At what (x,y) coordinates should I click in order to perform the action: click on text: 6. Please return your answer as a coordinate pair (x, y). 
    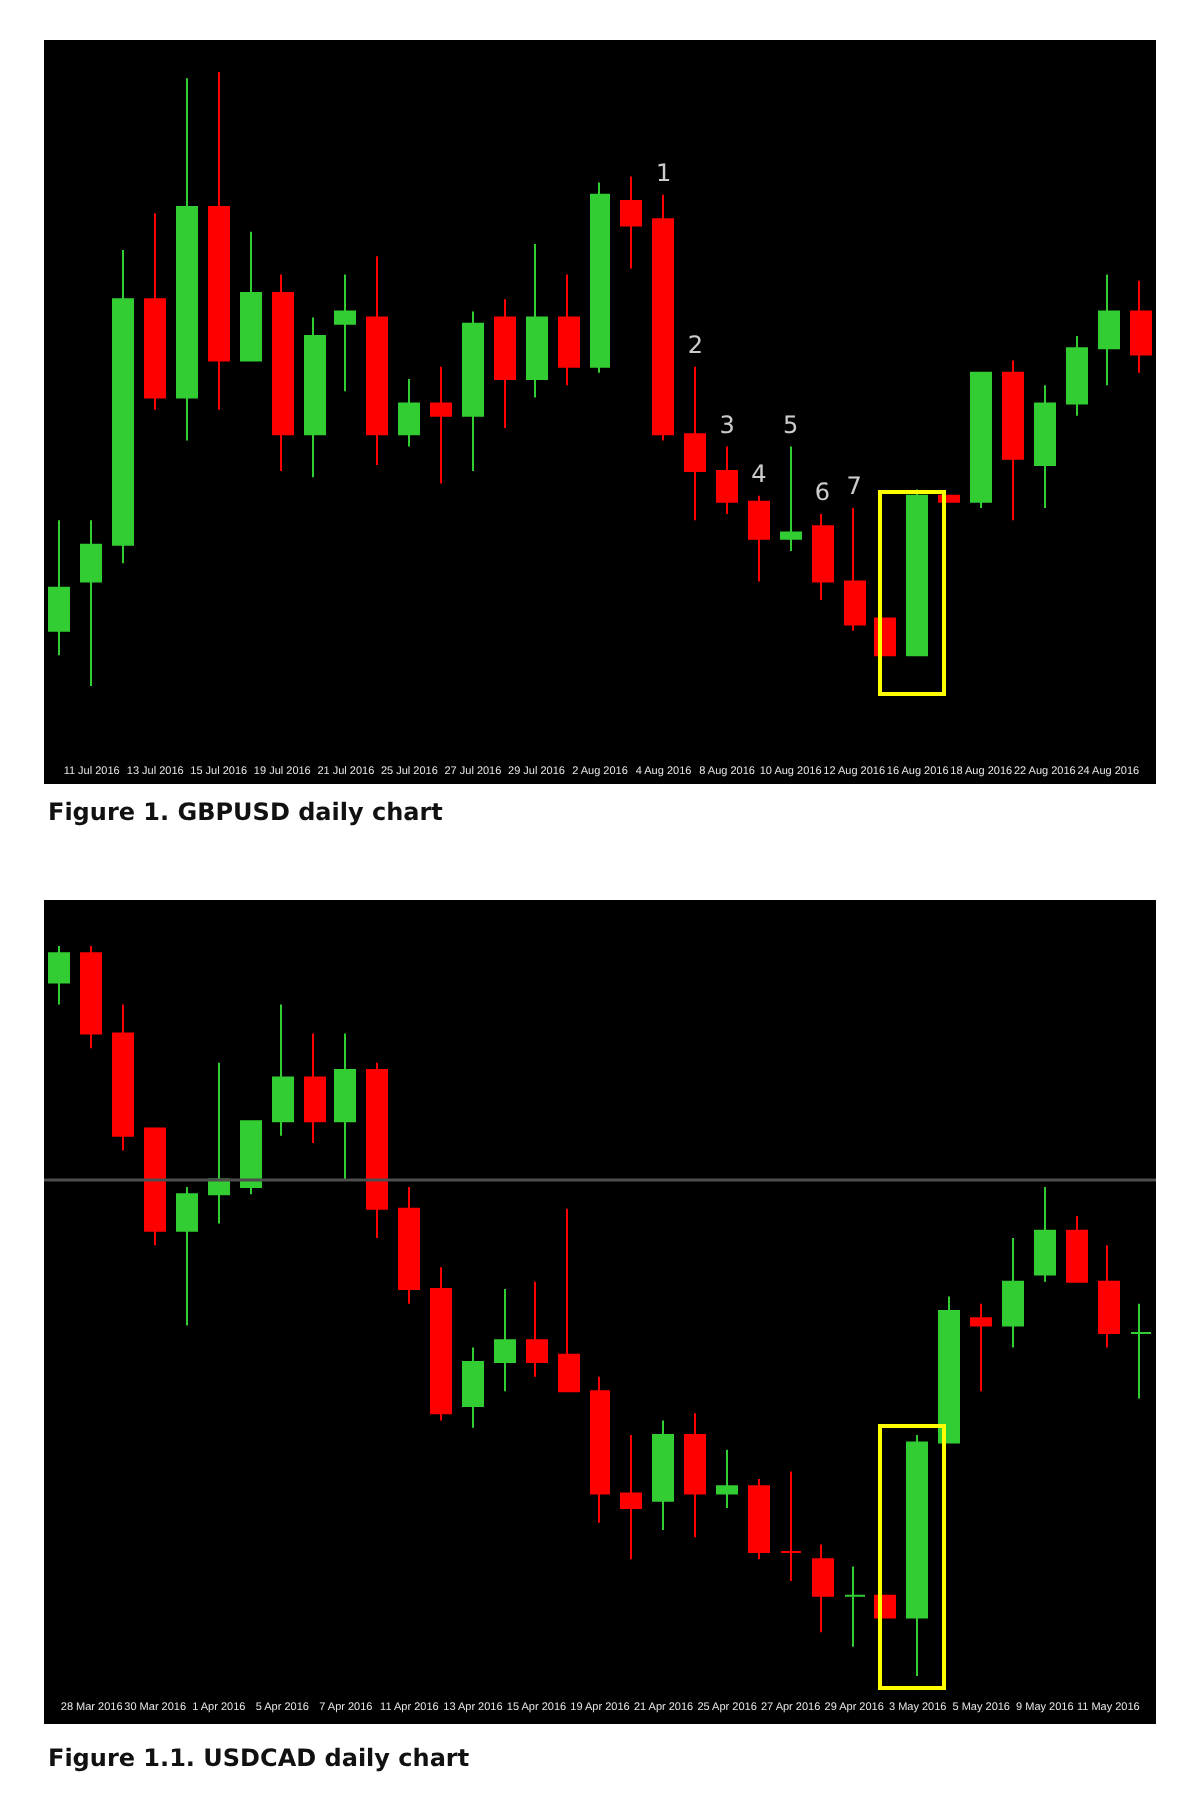
    Looking at the image, I should click on (822, 492).